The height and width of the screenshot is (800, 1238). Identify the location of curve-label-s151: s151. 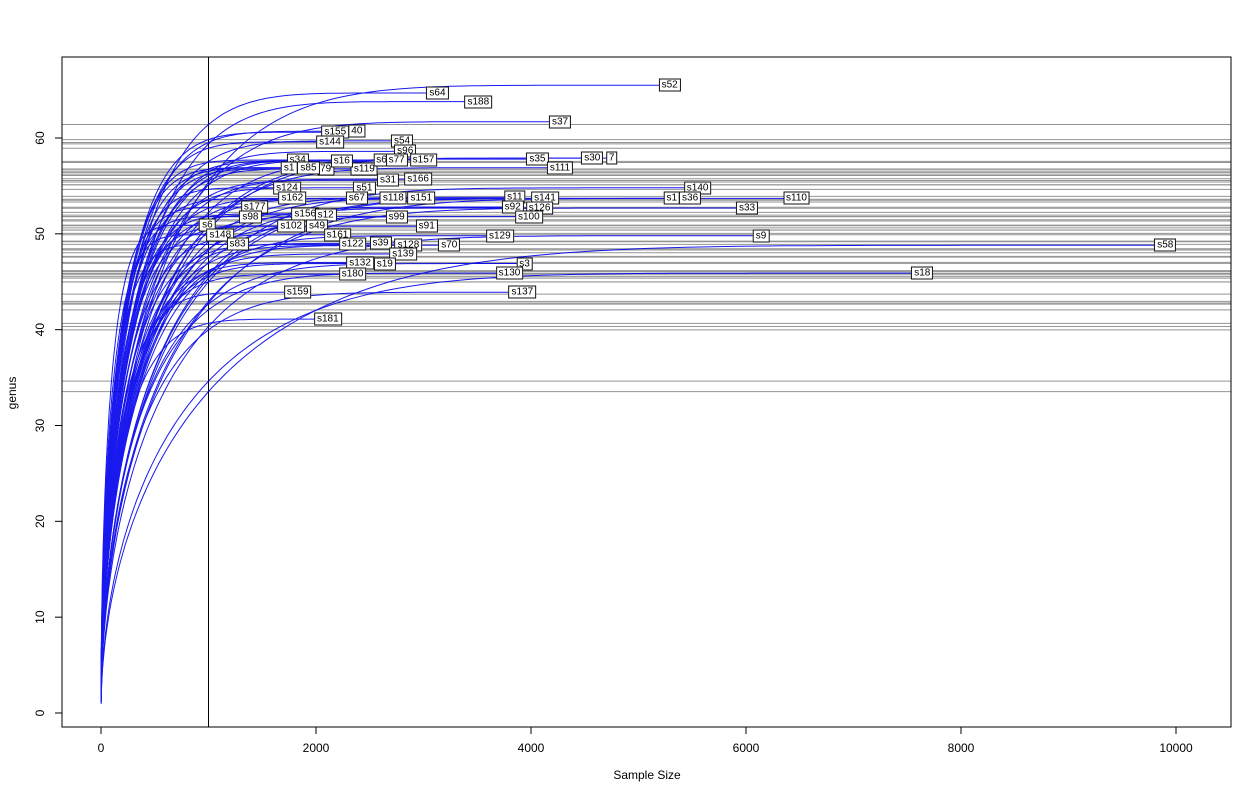
(421, 198).